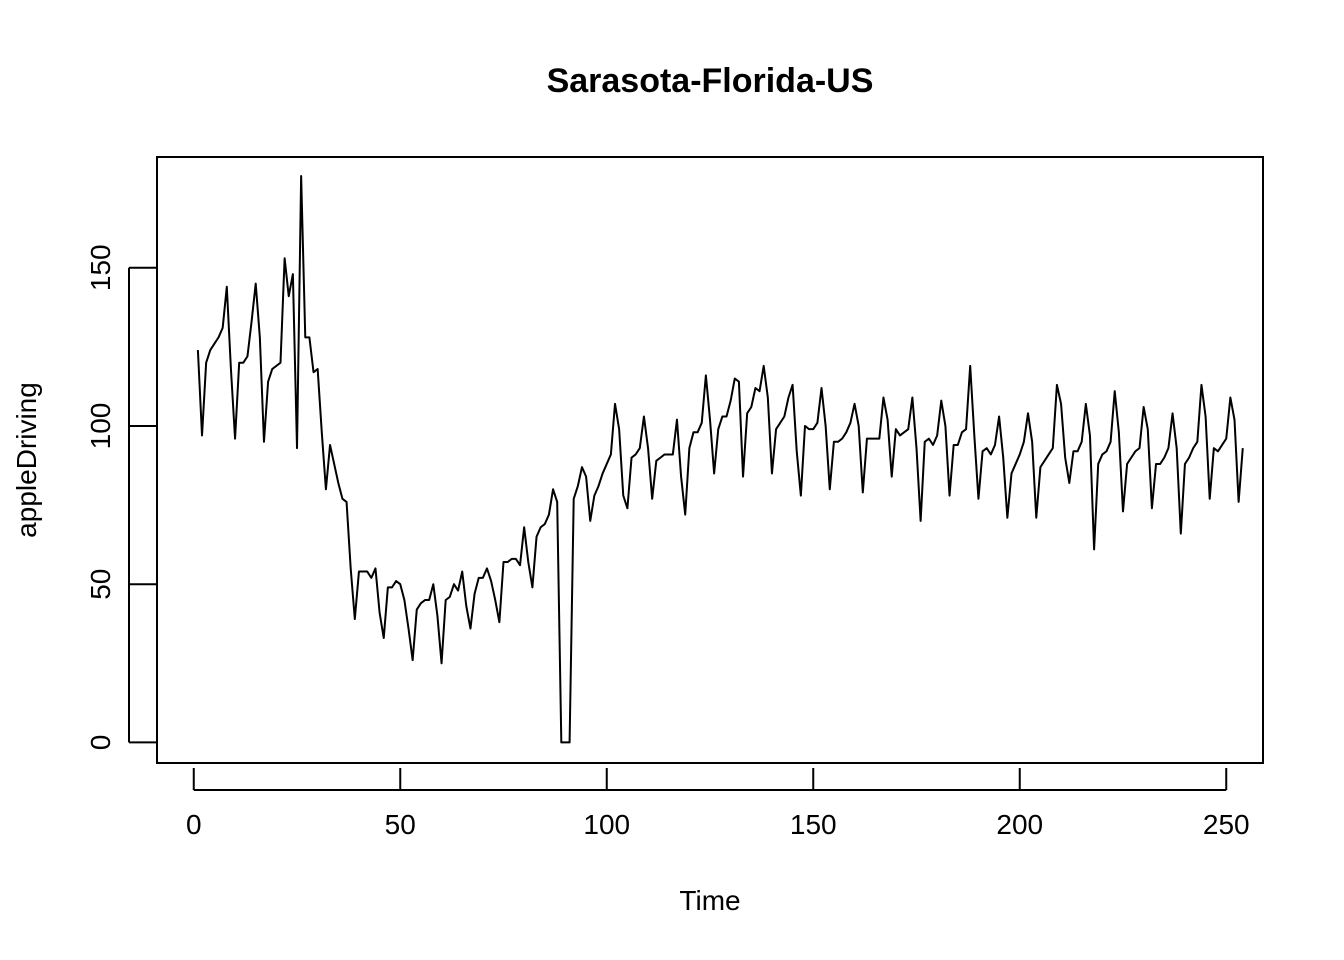 The image size is (1344, 960). What do you see at coordinates (400, 824) in the screenshot?
I see `x-tick-label: 50` at bounding box center [400, 824].